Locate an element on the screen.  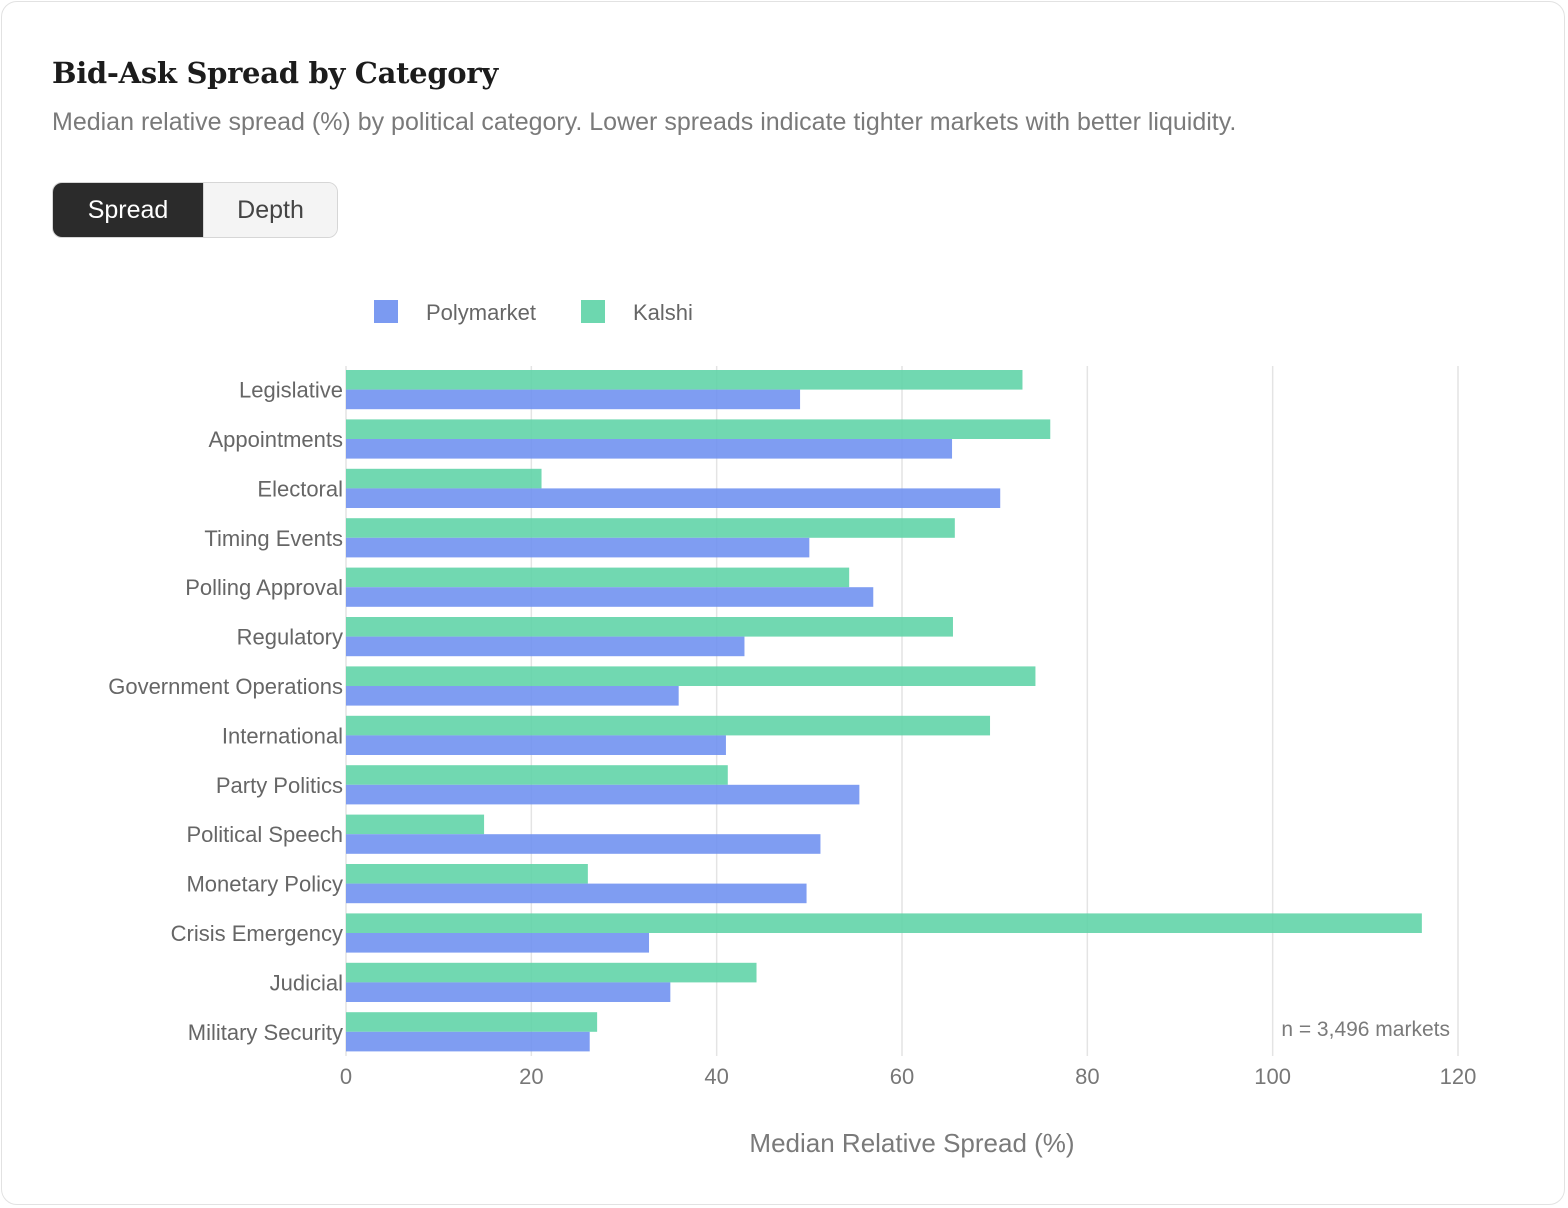
bar-kalshi-military-security is located at coordinates (472, 1022).